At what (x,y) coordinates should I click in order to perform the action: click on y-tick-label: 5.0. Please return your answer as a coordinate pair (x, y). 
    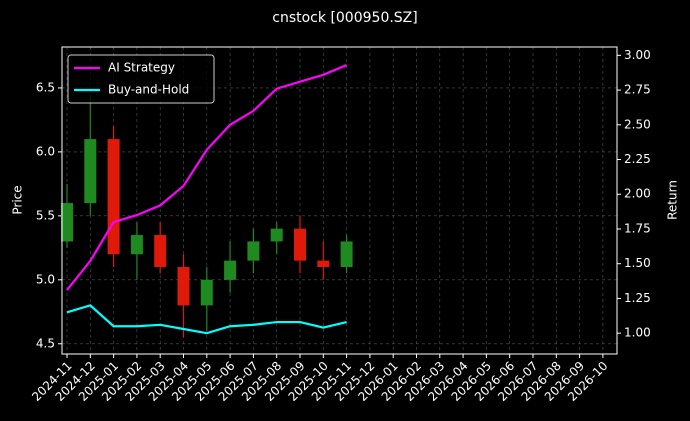
    Looking at the image, I should click on (45, 279).